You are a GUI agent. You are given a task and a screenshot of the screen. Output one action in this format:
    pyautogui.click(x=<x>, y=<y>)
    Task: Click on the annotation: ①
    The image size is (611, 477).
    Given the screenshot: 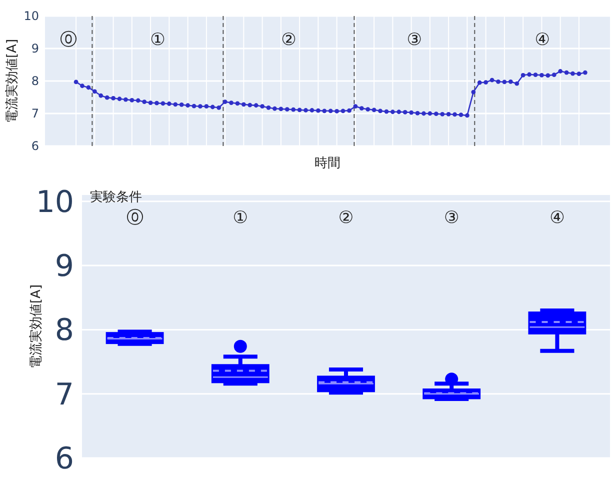 What is the action you would take?
    pyautogui.click(x=158, y=40)
    